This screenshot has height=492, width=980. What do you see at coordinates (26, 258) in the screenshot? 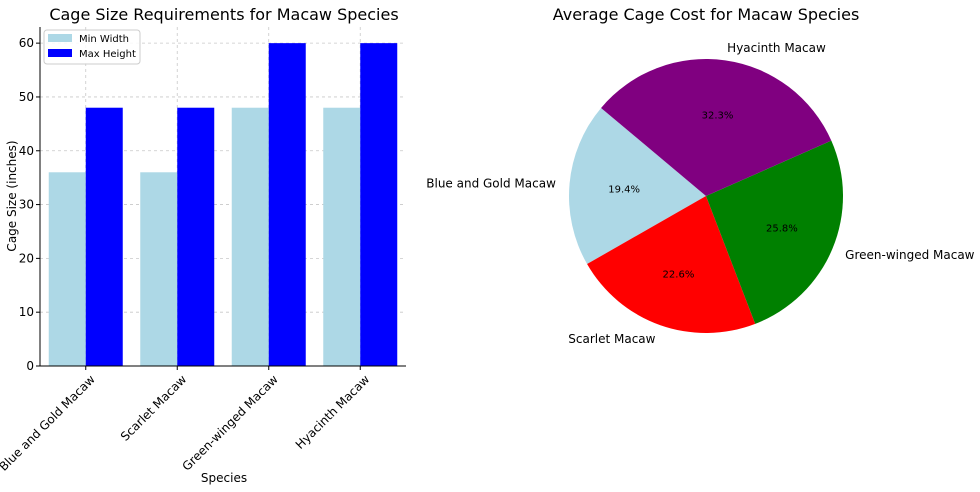
I see `y-tick-label: 20` at bounding box center [26, 258].